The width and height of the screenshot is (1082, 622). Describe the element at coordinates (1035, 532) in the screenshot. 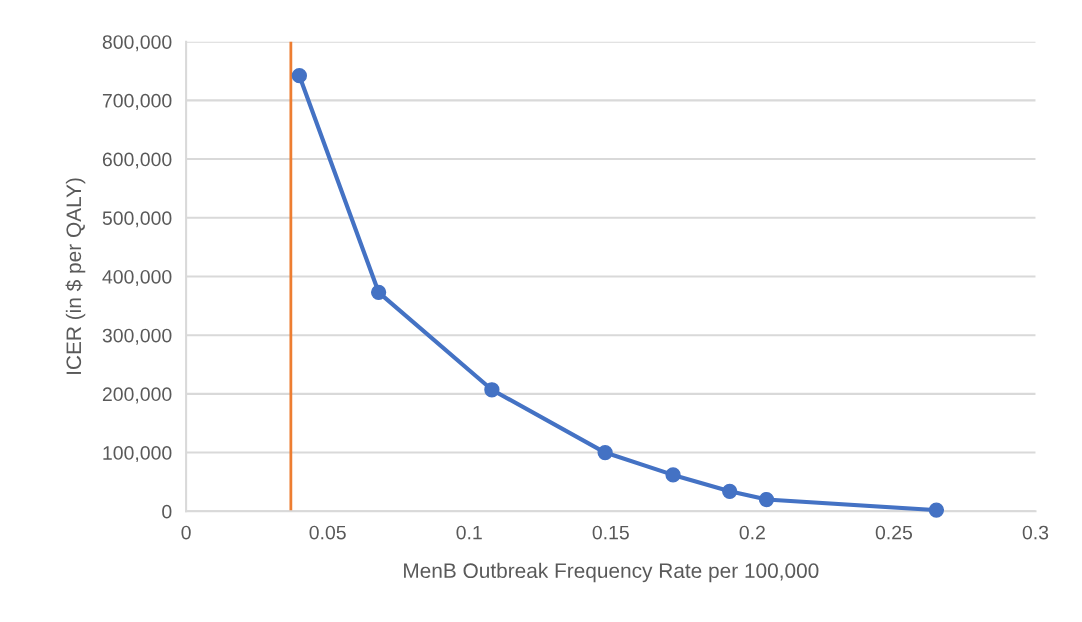

I see `x-tick-label: 0.3` at that location.